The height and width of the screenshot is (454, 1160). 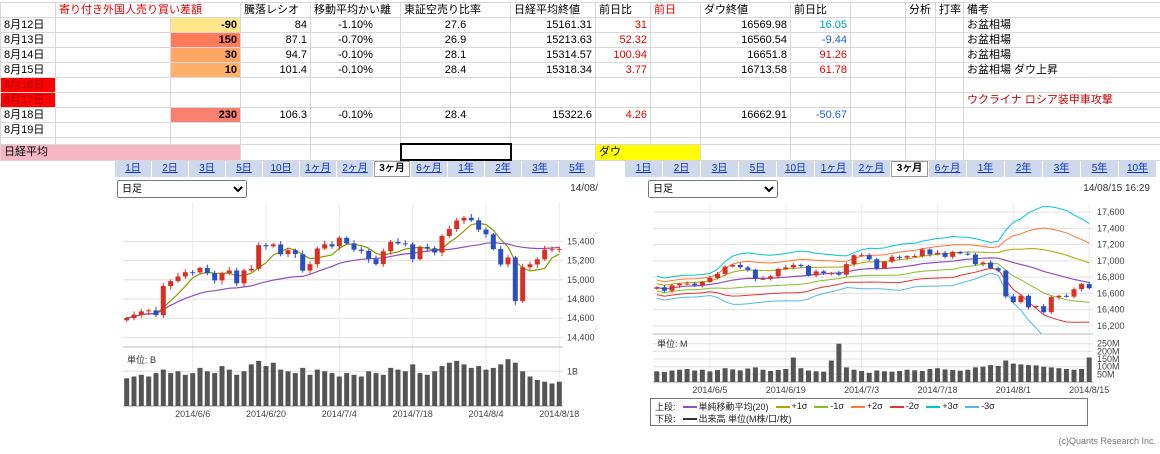 What do you see at coordinates (205, 55) in the screenshot?
I see `cell-foreign-diff: 30` at bounding box center [205, 55].